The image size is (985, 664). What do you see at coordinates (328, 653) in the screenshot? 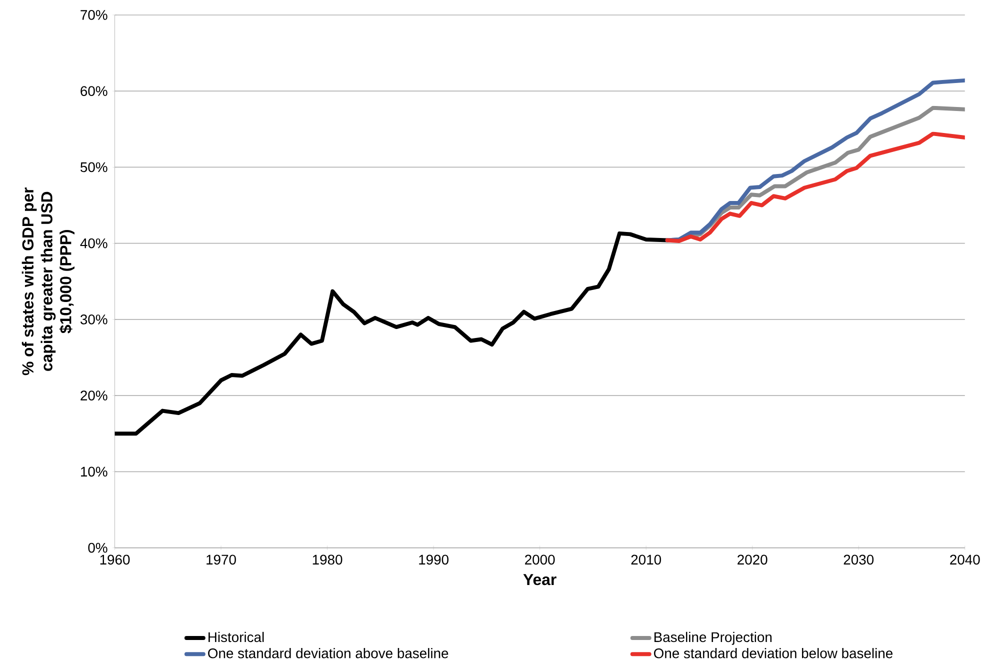
I see `legend-label: One standard deviation above baseline` at bounding box center [328, 653].